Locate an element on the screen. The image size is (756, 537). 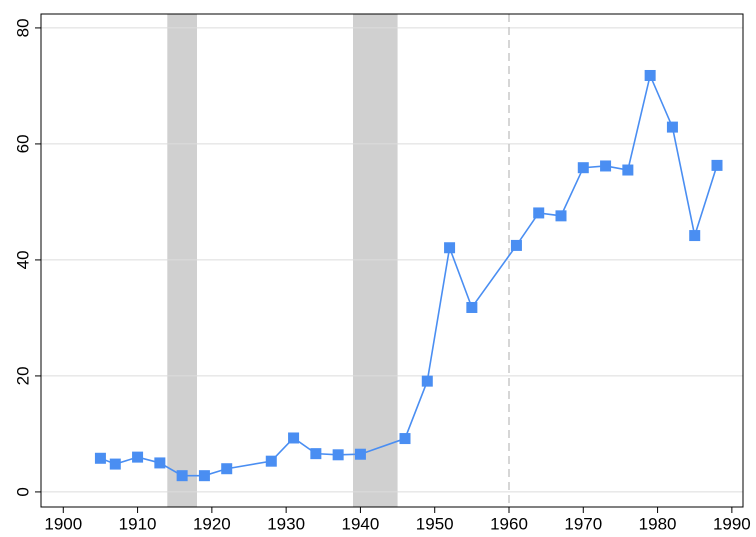
x-tick-label: 1910 is located at coordinates (138, 523).